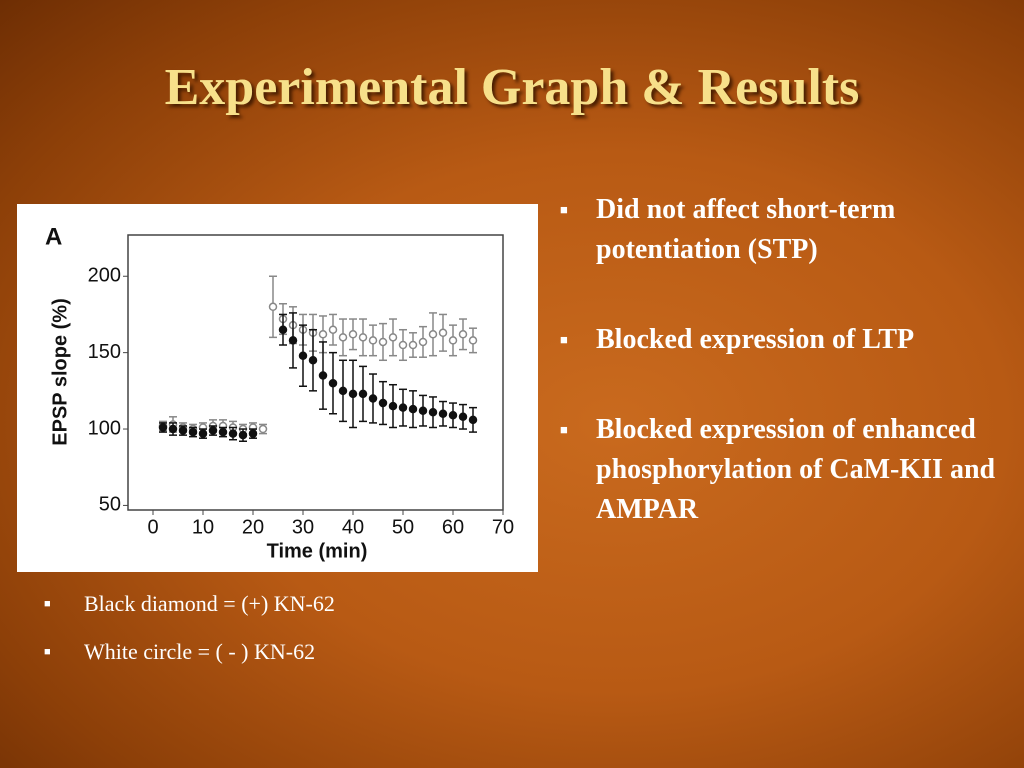 Image resolution: width=1024 pixels, height=768 pixels. What do you see at coordinates (189, 604) in the screenshot?
I see `note: Black diamond = (+) KN-62` at bounding box center [189, 604].